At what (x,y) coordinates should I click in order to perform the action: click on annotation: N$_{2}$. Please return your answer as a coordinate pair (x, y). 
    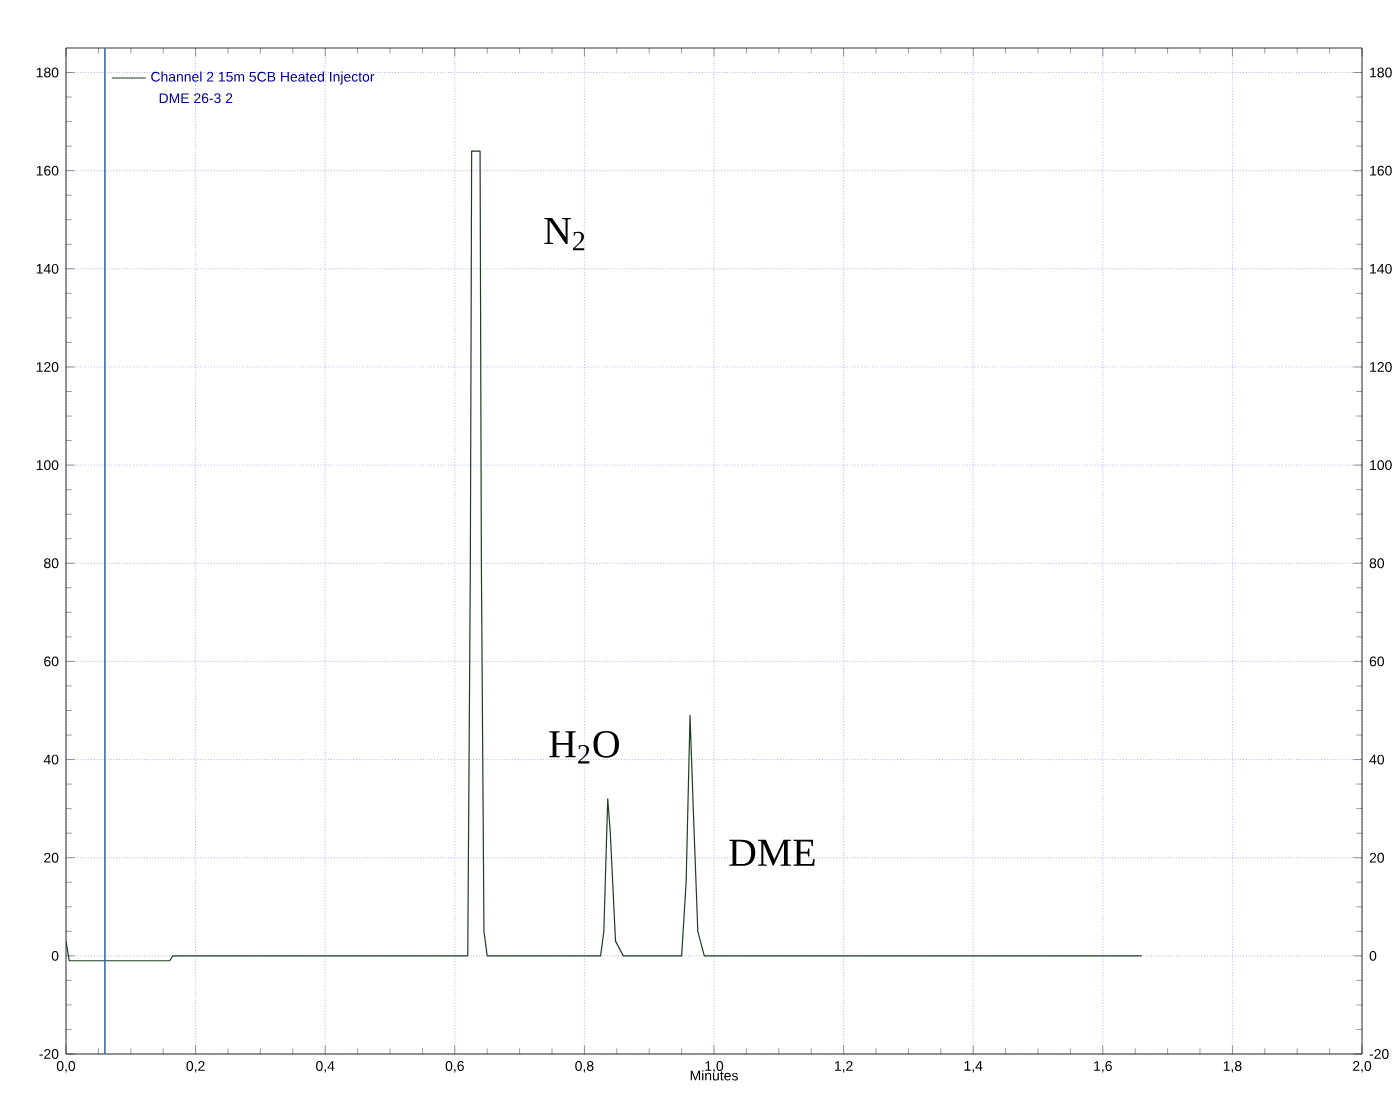
    Looking at the image, I should click on (564, 234).